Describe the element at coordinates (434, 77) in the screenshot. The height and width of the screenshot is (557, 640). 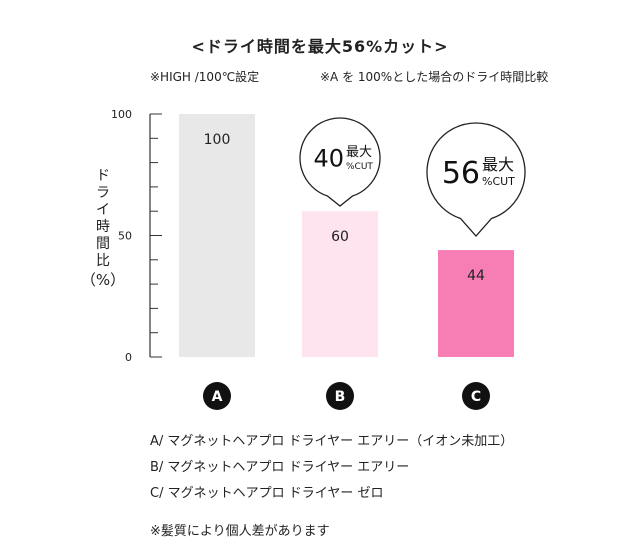
I see `note-comparison: ※A を 100%とした場合のドライ時間比較` at that location.